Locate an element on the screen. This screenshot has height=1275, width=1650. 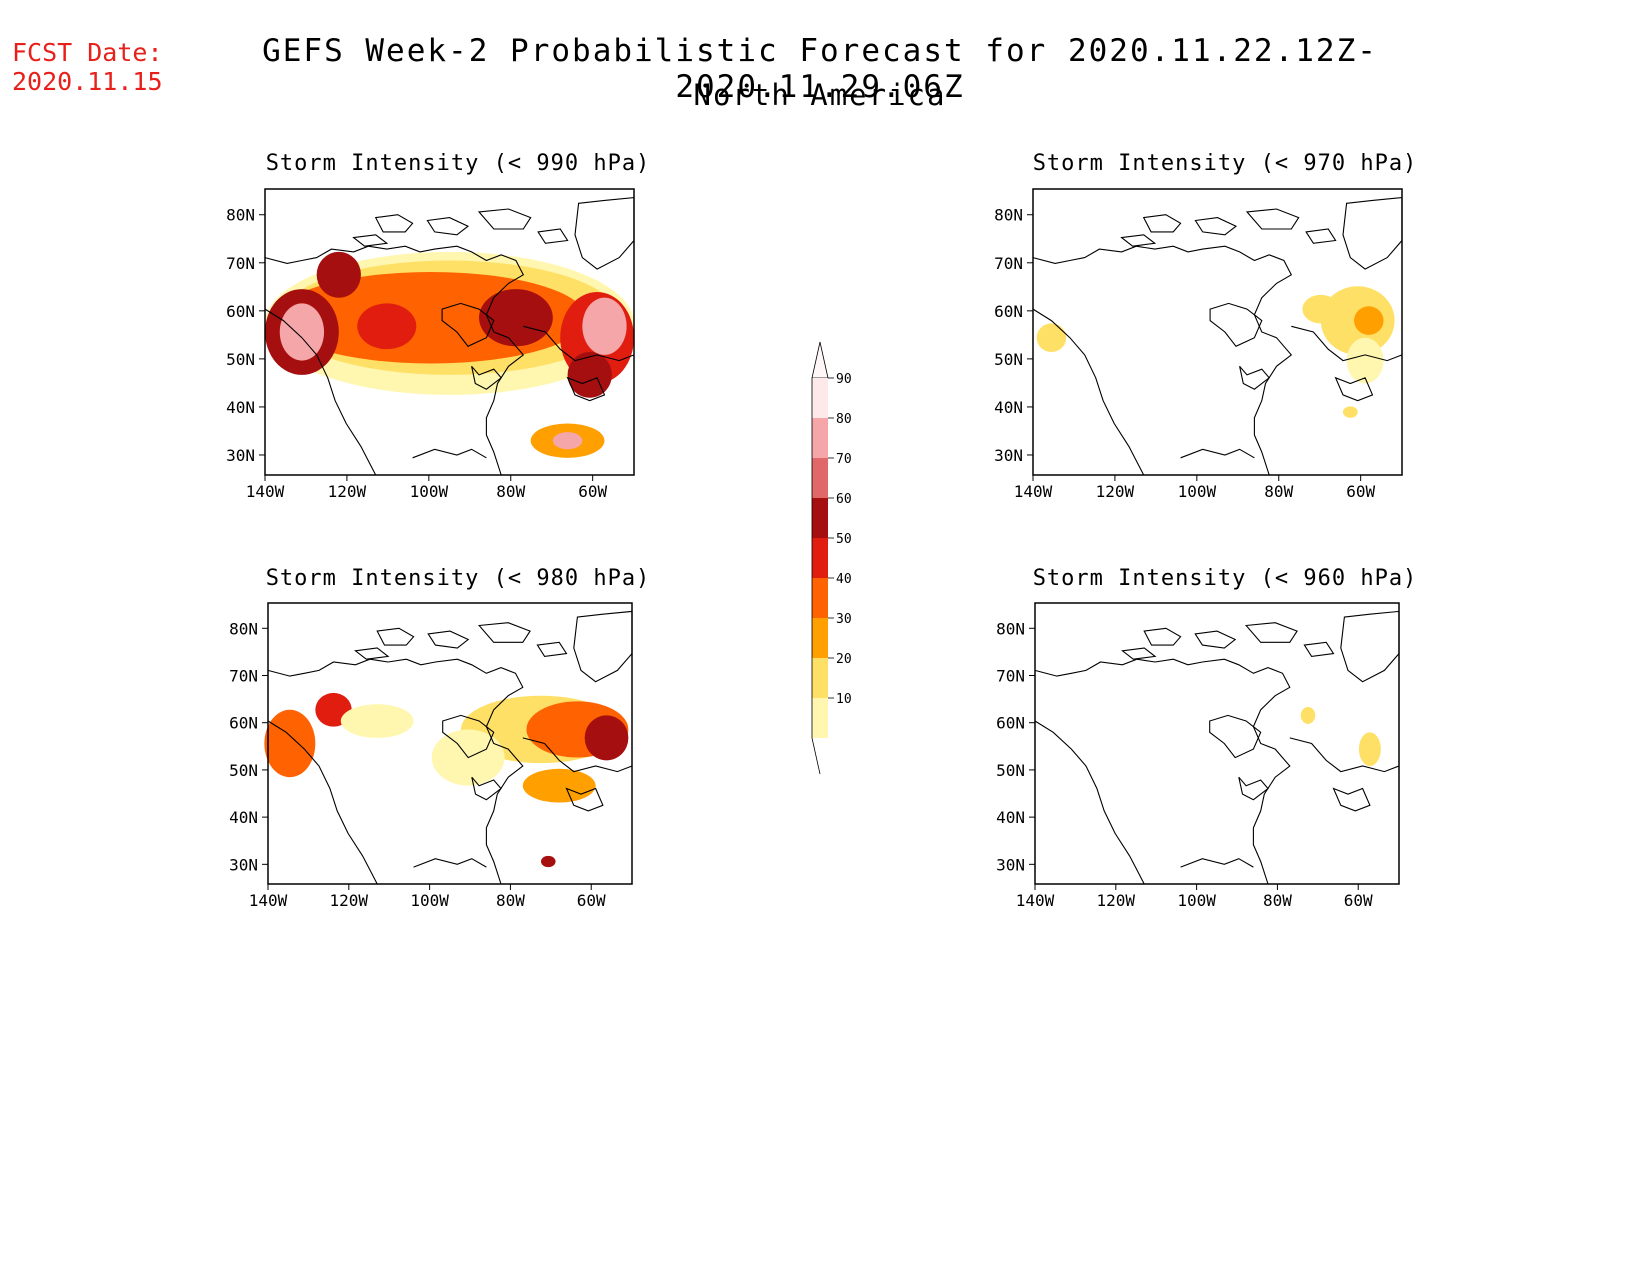
forecast-date-value: 2020.11.15 is located at coordinates (87, 81).